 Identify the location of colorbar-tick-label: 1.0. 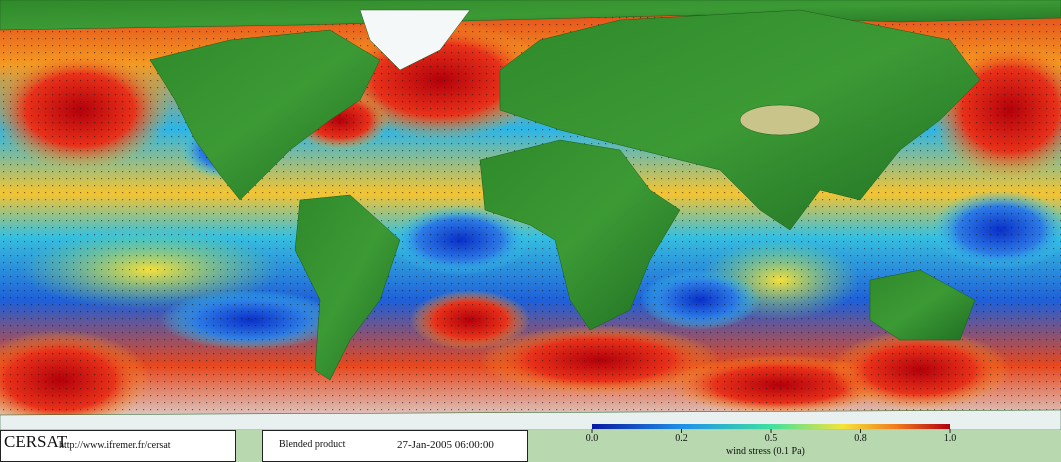
(950, 438).